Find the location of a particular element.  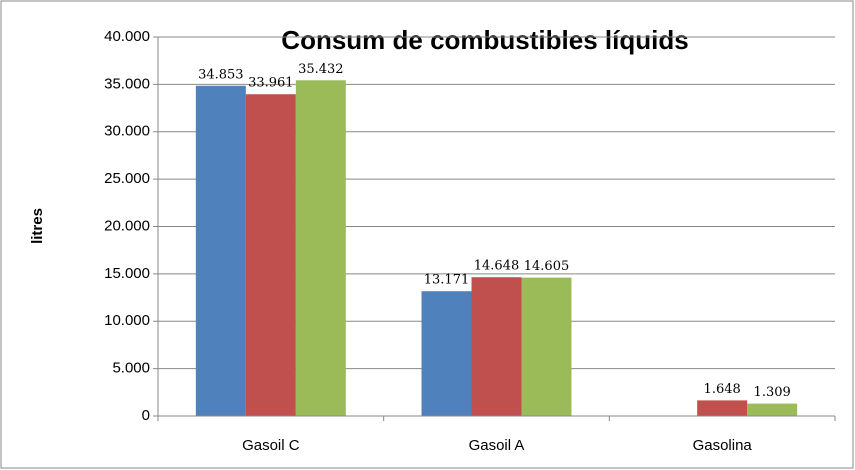

data-label: 14.605 is located at coordinates (547, 266).